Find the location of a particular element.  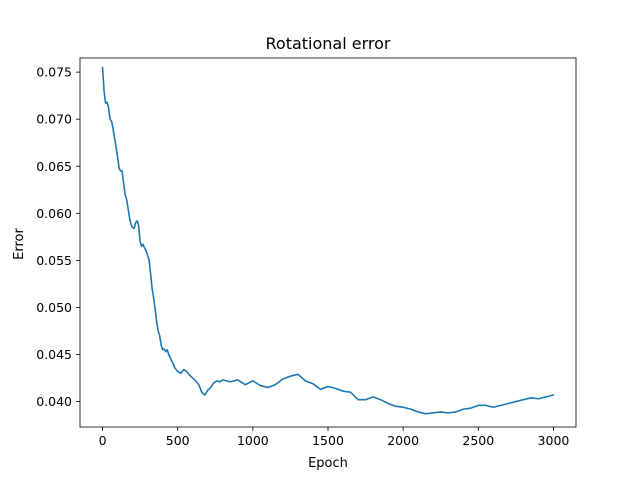

y-tick-label: 0.070 is located at coordinates (54, 119).